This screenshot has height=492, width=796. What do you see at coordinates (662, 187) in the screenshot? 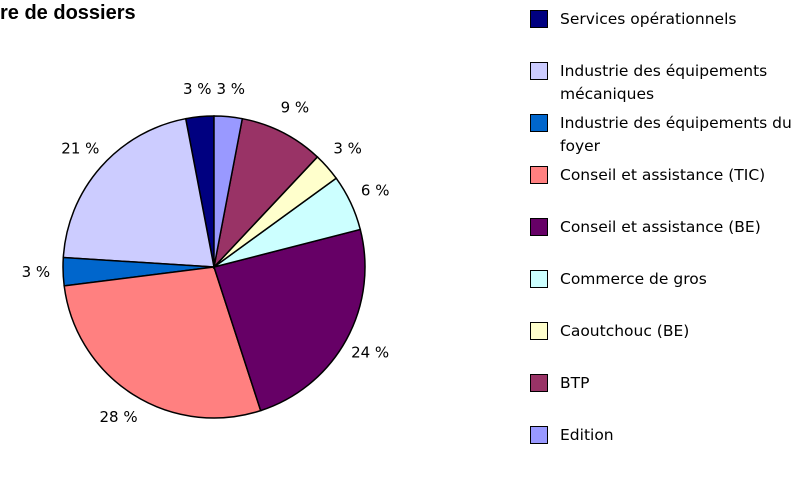
I see `legend-item: Conseil et assistance (TIC)` at bounding box center [662, 187].